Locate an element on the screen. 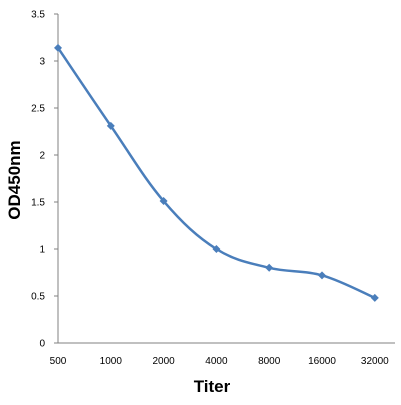  y-ticks: 0 0.5 1 1.5 2 2.5 3 3.5 is located at coordinates (44, 180).